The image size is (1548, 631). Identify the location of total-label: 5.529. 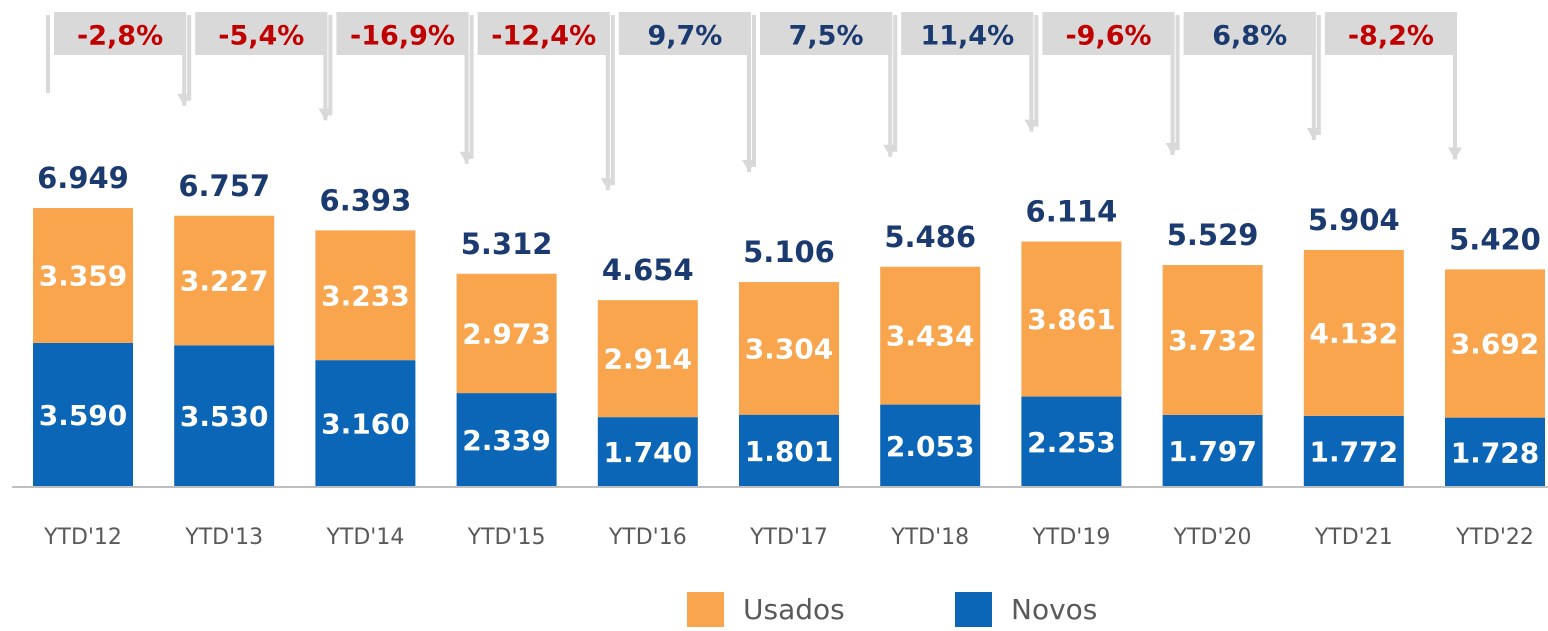
(1213, 235).